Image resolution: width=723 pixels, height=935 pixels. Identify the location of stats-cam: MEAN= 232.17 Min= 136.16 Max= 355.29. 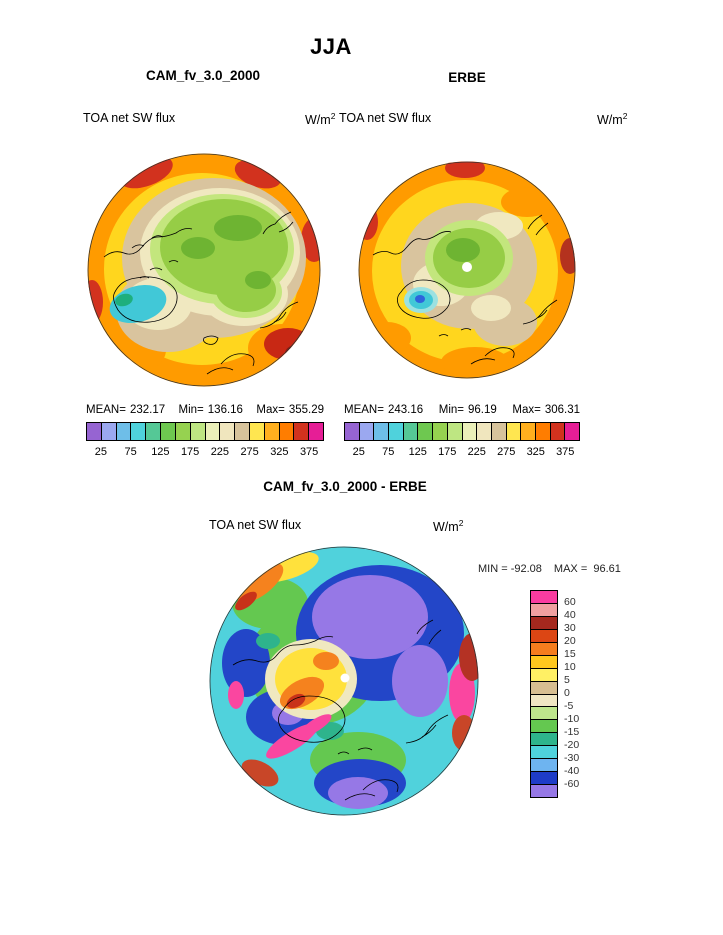
(205, 410).